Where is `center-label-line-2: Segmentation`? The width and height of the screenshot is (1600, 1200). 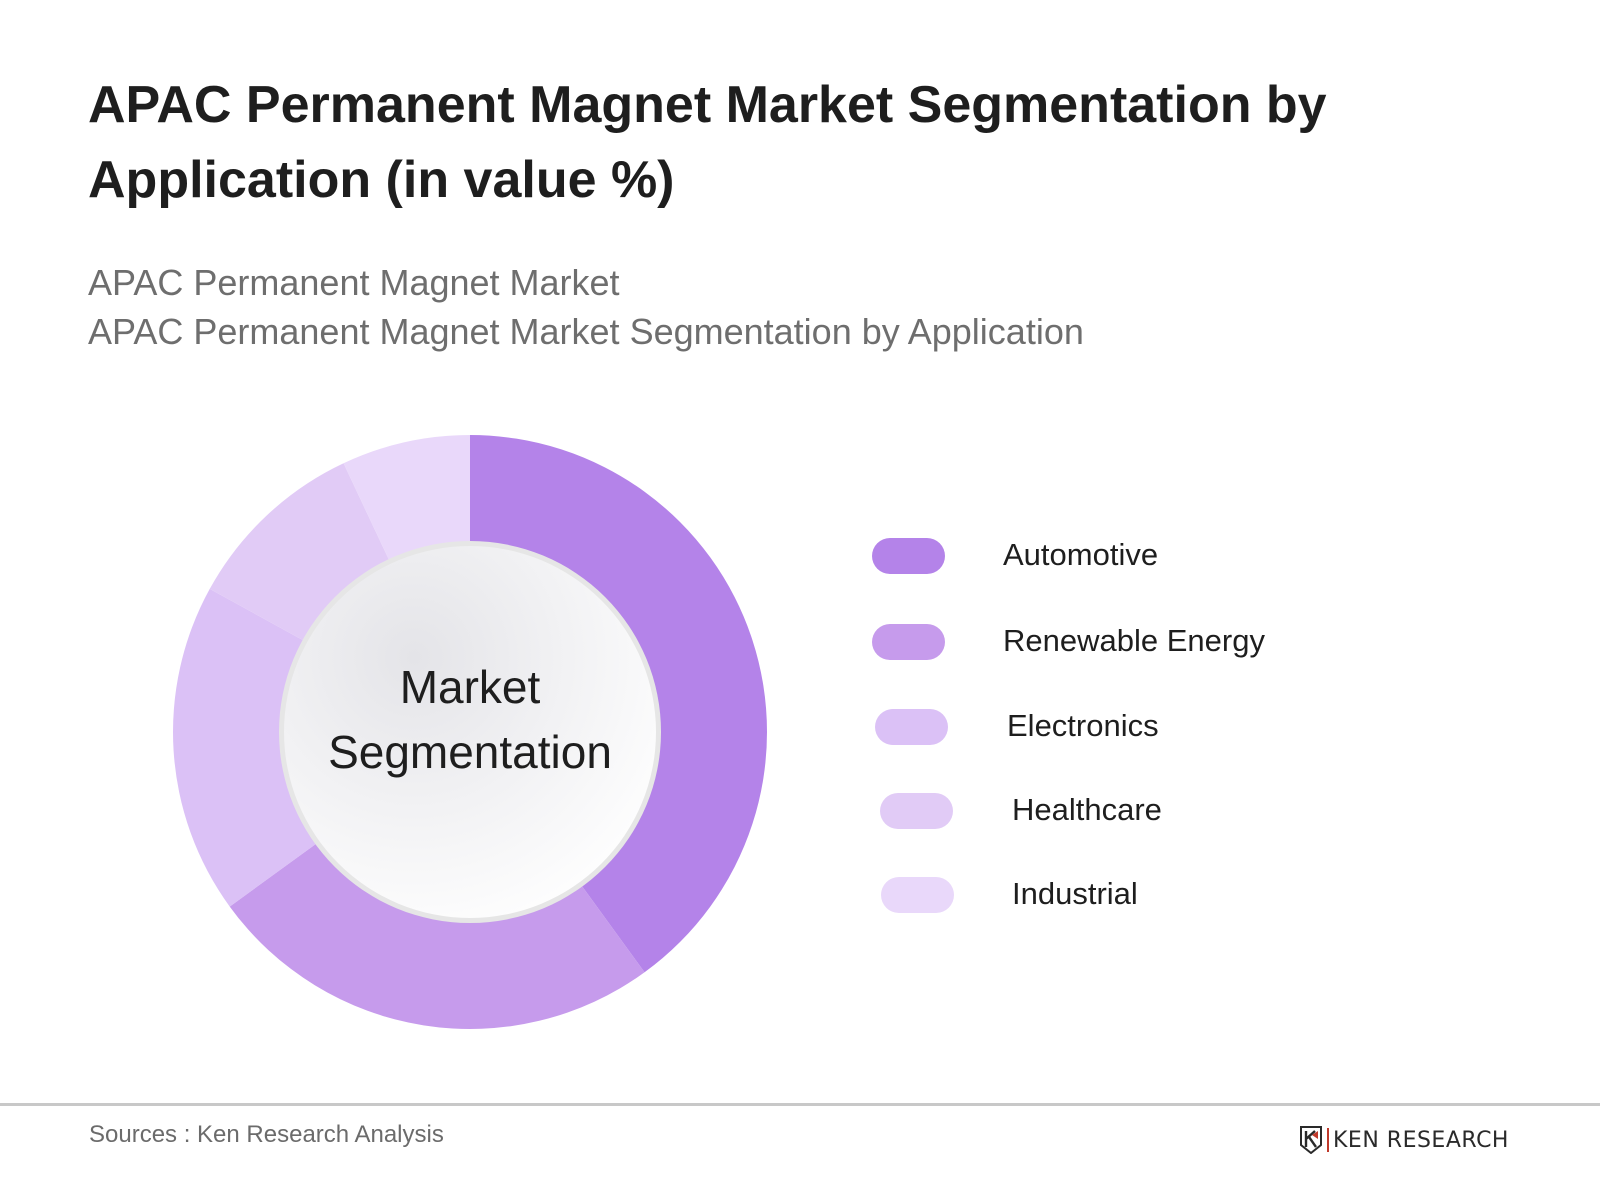
center-label-line-2: Segmentation is located at coordinates (470, 752).